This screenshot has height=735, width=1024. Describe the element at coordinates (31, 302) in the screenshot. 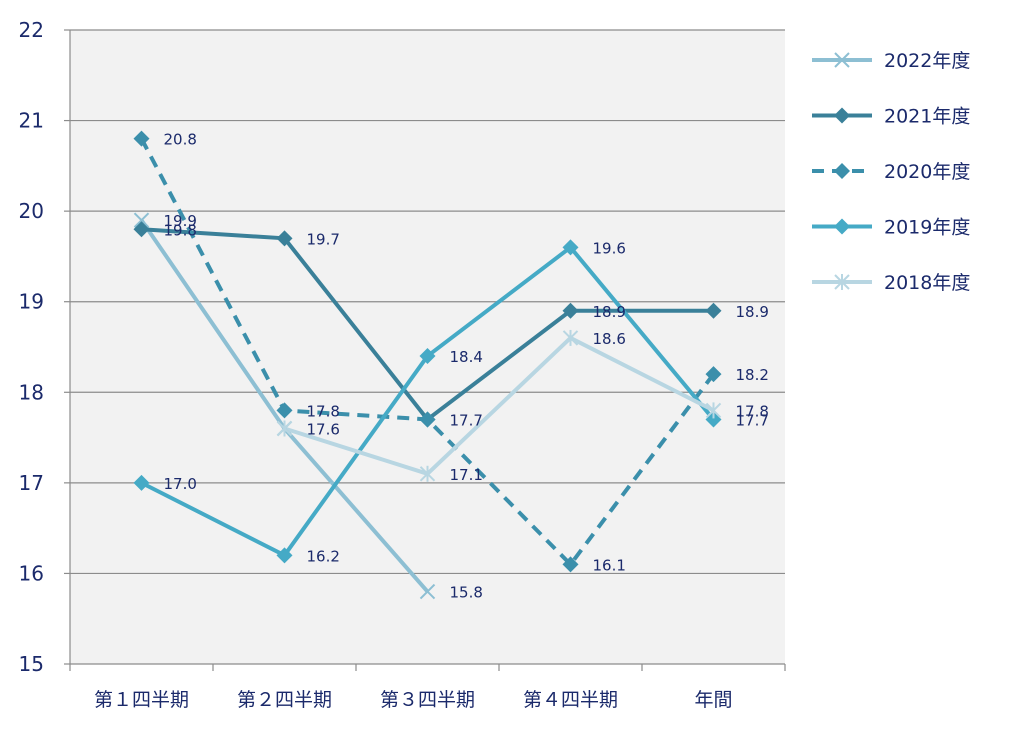

I see `y-tick-label: 19` at that location.